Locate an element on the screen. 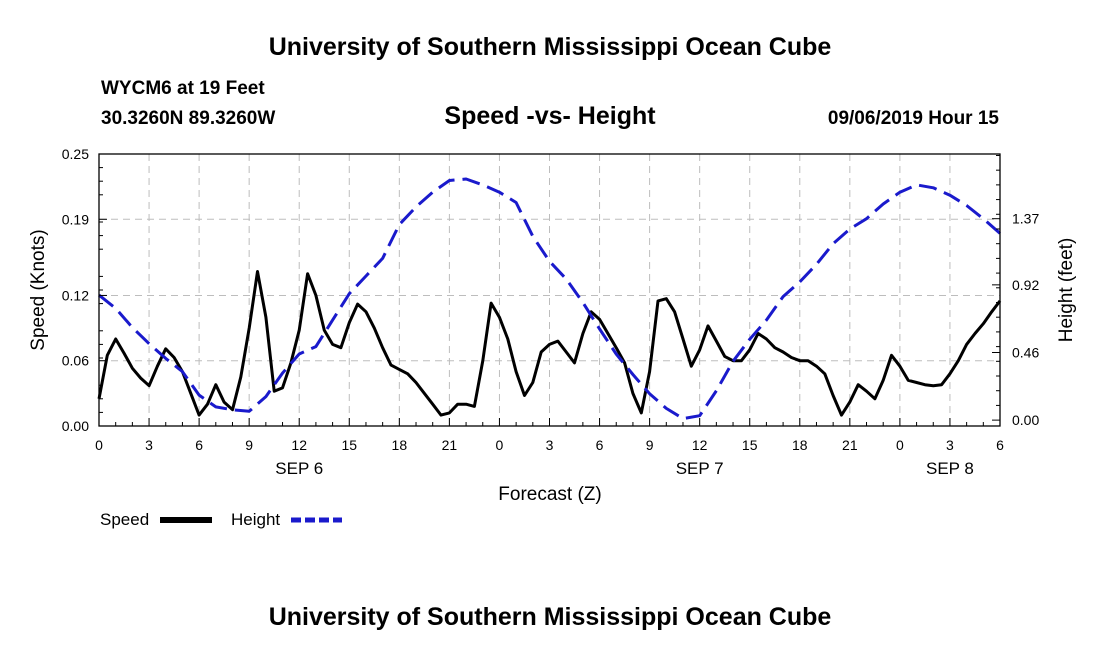  datetime-label: 09/06/2019 Hour 15 is located at coordinates (914, 118).